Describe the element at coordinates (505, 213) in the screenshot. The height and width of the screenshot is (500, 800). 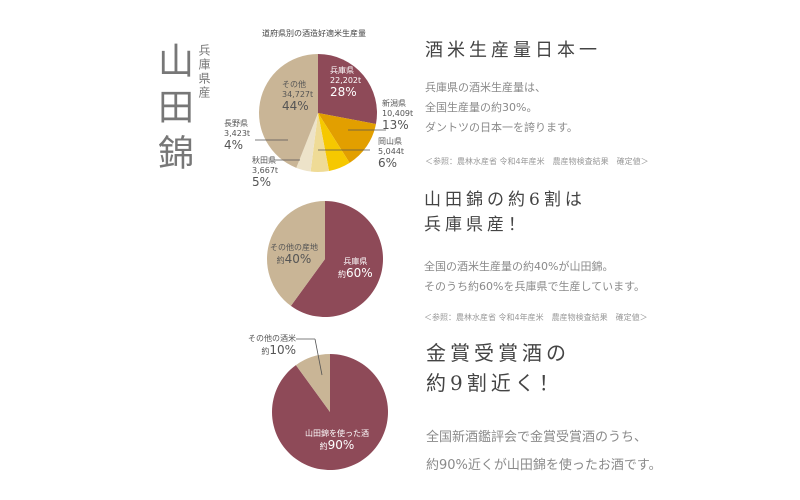
I see `section2-heading: 山田錦の約6割は 兵庫県産！` at that location.